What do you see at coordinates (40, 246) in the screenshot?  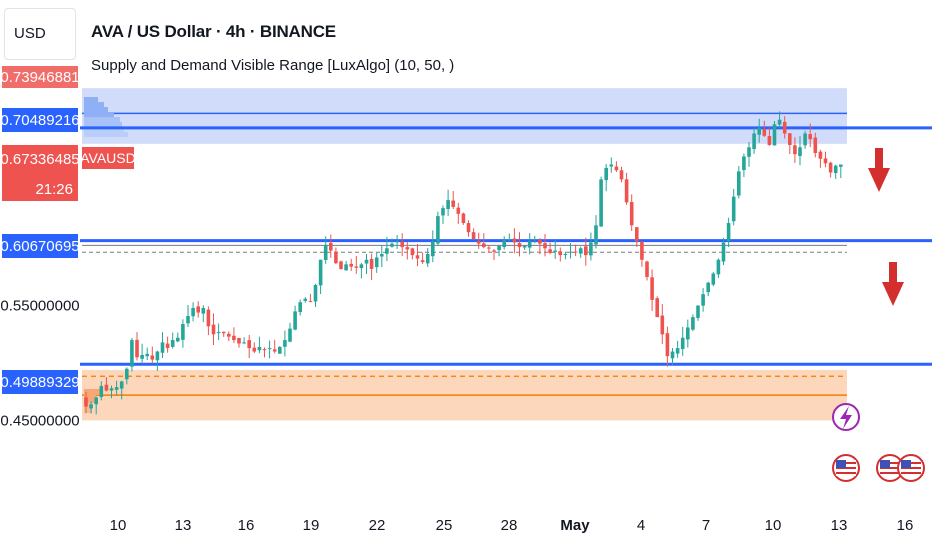 I see `price-tag-middle: 0.60670695` at bounding box center [40, 246].